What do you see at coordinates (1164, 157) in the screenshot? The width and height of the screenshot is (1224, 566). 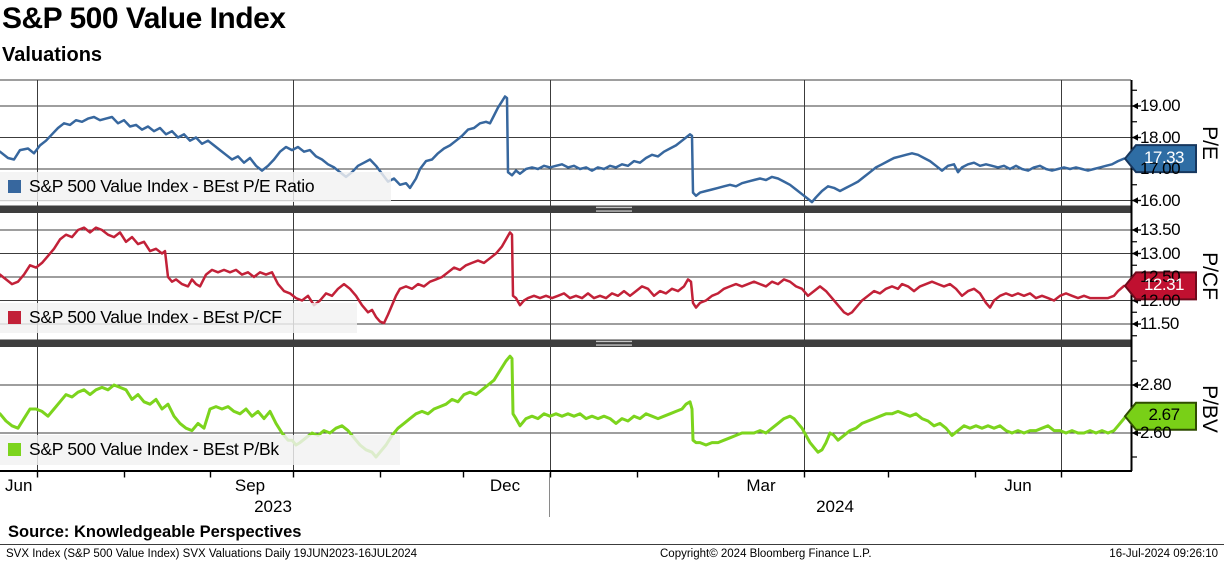 I see `last-value-badge-pe: 17.33` at bounding box center [1164, 157].